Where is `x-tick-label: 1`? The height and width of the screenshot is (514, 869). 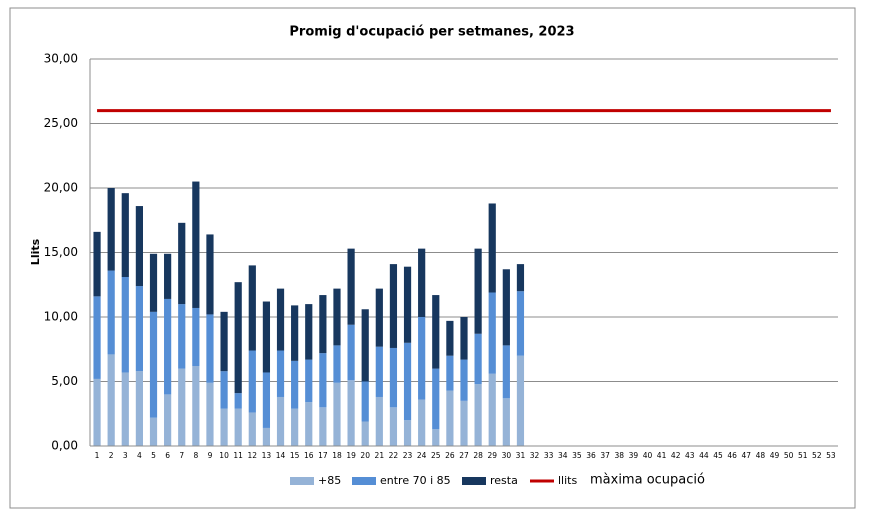
x-tick-label: 1 is located at coordinates (97, 455).